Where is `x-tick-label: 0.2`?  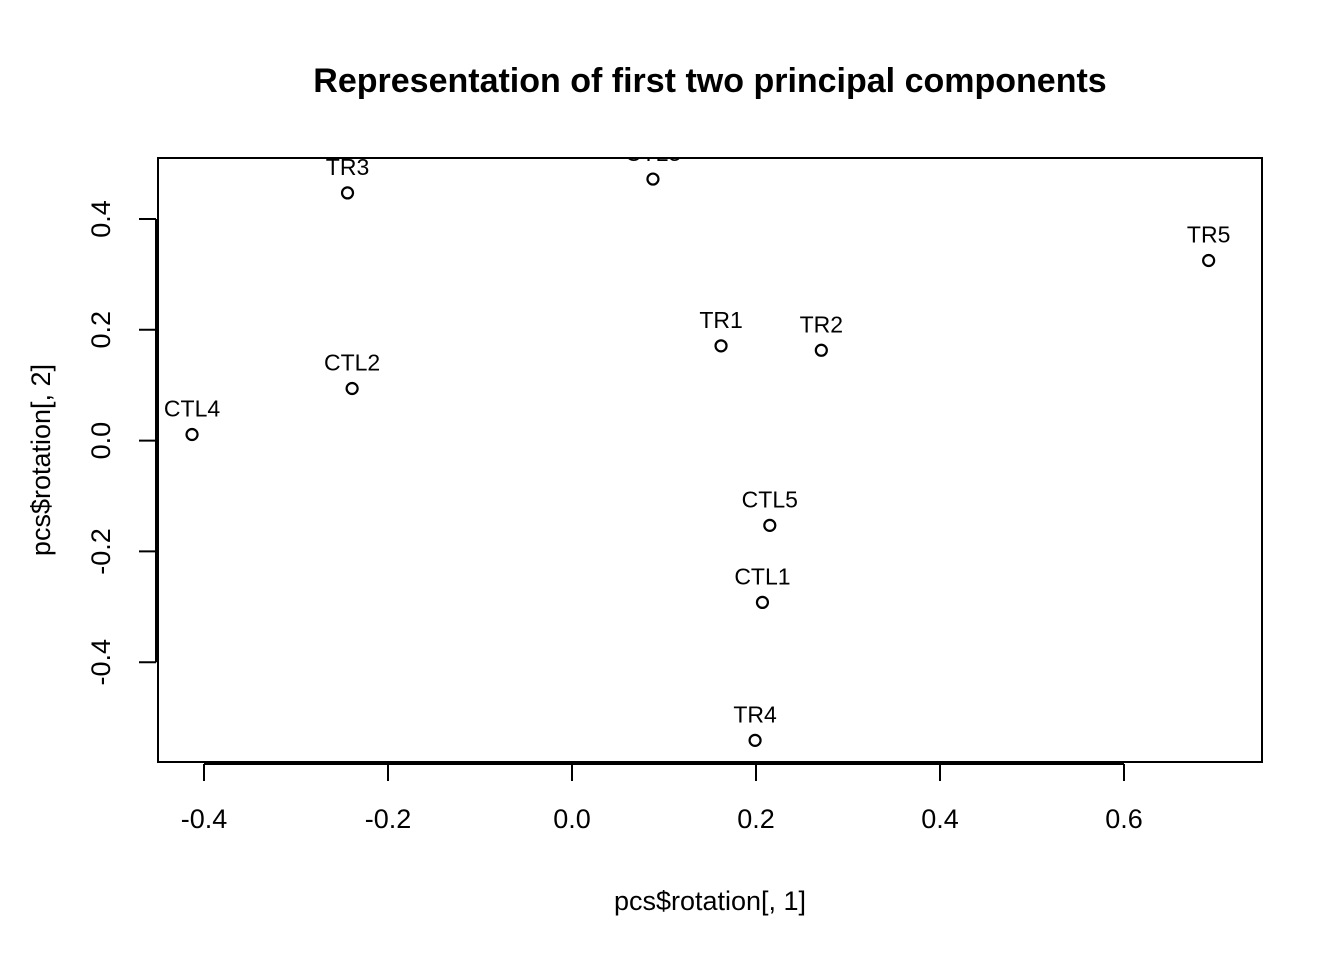 x-tick-label: 0.2 is located at coordinates (756, 819).